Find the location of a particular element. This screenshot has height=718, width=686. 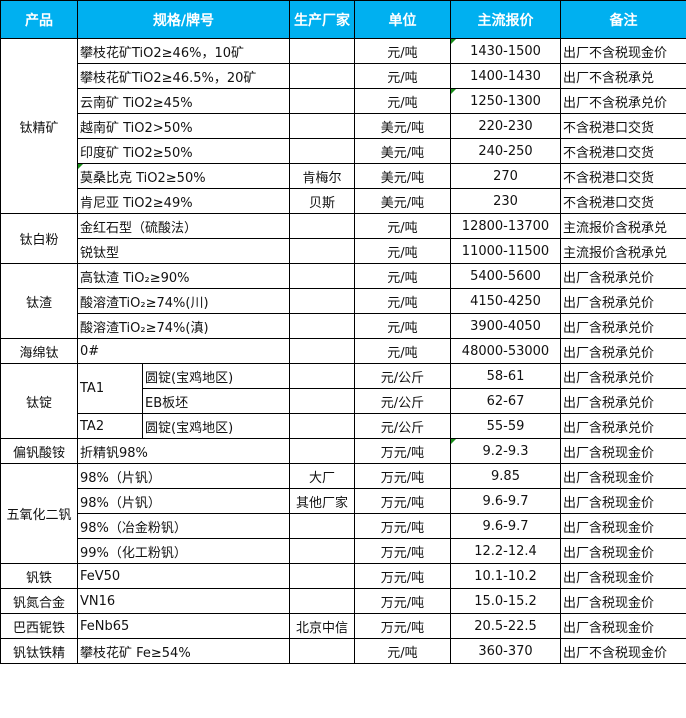

product-cell: 巴西铌铁 is located at coordinates (39, 626).